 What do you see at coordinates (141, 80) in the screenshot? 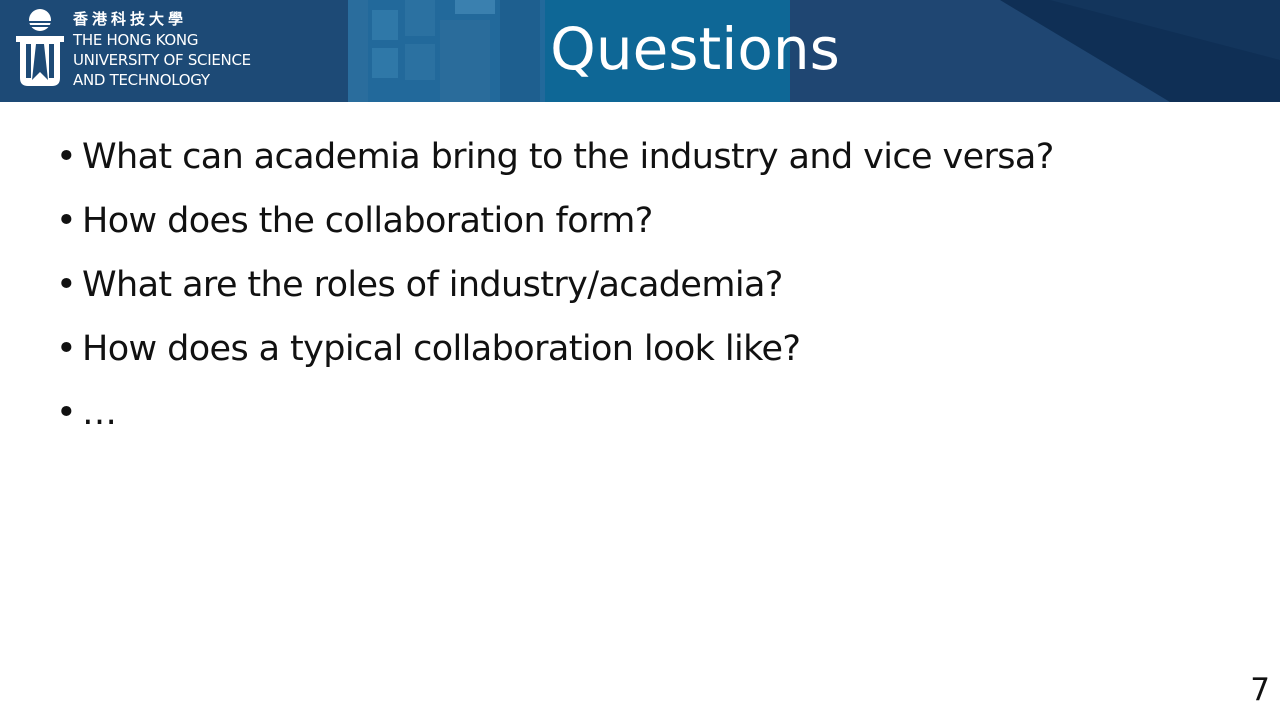
I see `university-name-line-3: AND TECHNOLOGY` at bounding box center [141, 80].